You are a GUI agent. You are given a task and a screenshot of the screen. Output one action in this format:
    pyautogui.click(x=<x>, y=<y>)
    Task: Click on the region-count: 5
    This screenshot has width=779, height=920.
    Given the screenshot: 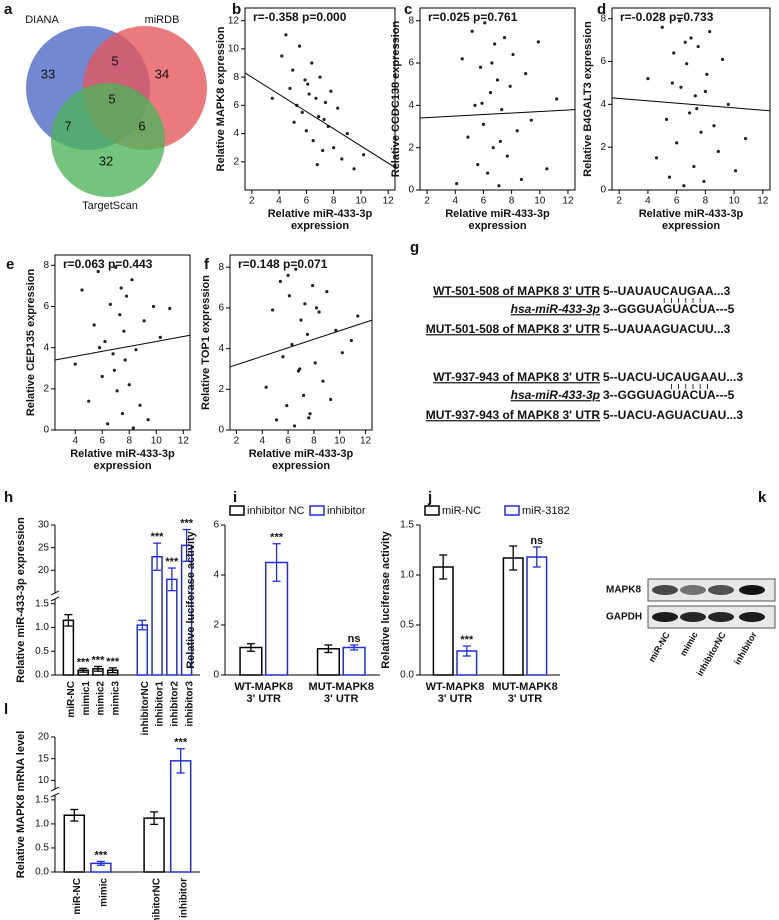 What is the action you would take?
    pyautogui.click(x=114, y=60)
    